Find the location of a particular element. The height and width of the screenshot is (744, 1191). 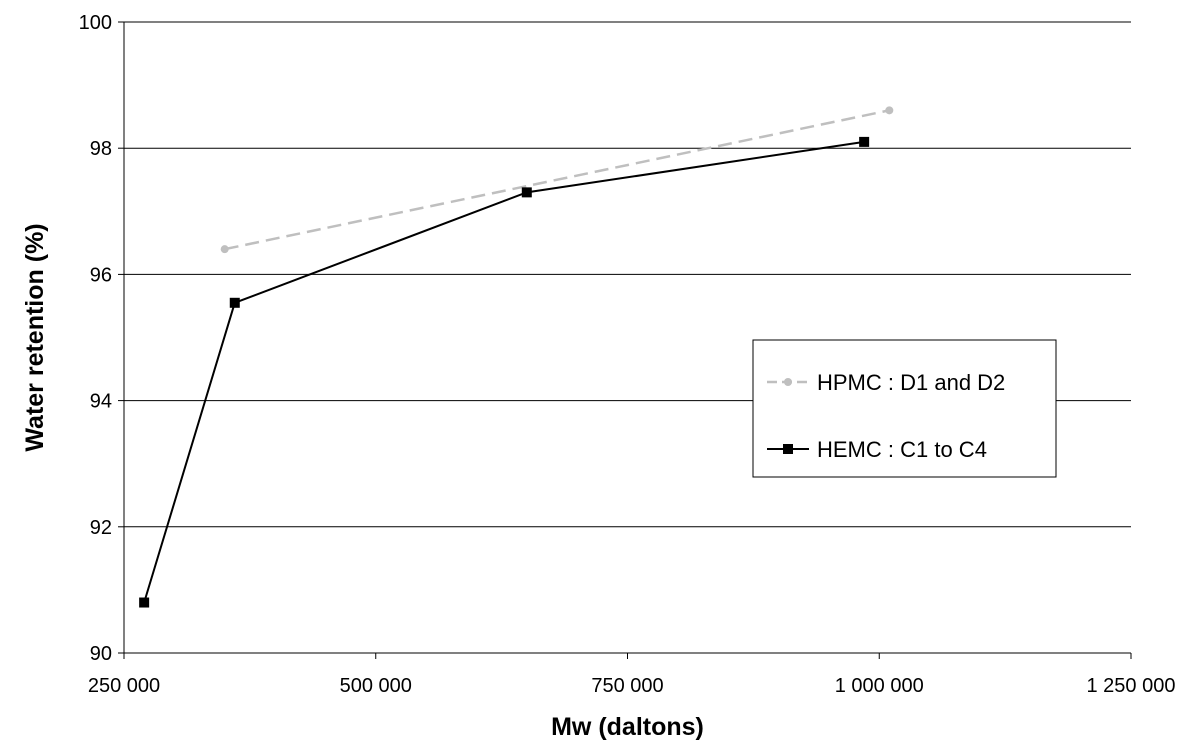

x-tick-label: 1 250 000 is located at coordinates (1131, 686).